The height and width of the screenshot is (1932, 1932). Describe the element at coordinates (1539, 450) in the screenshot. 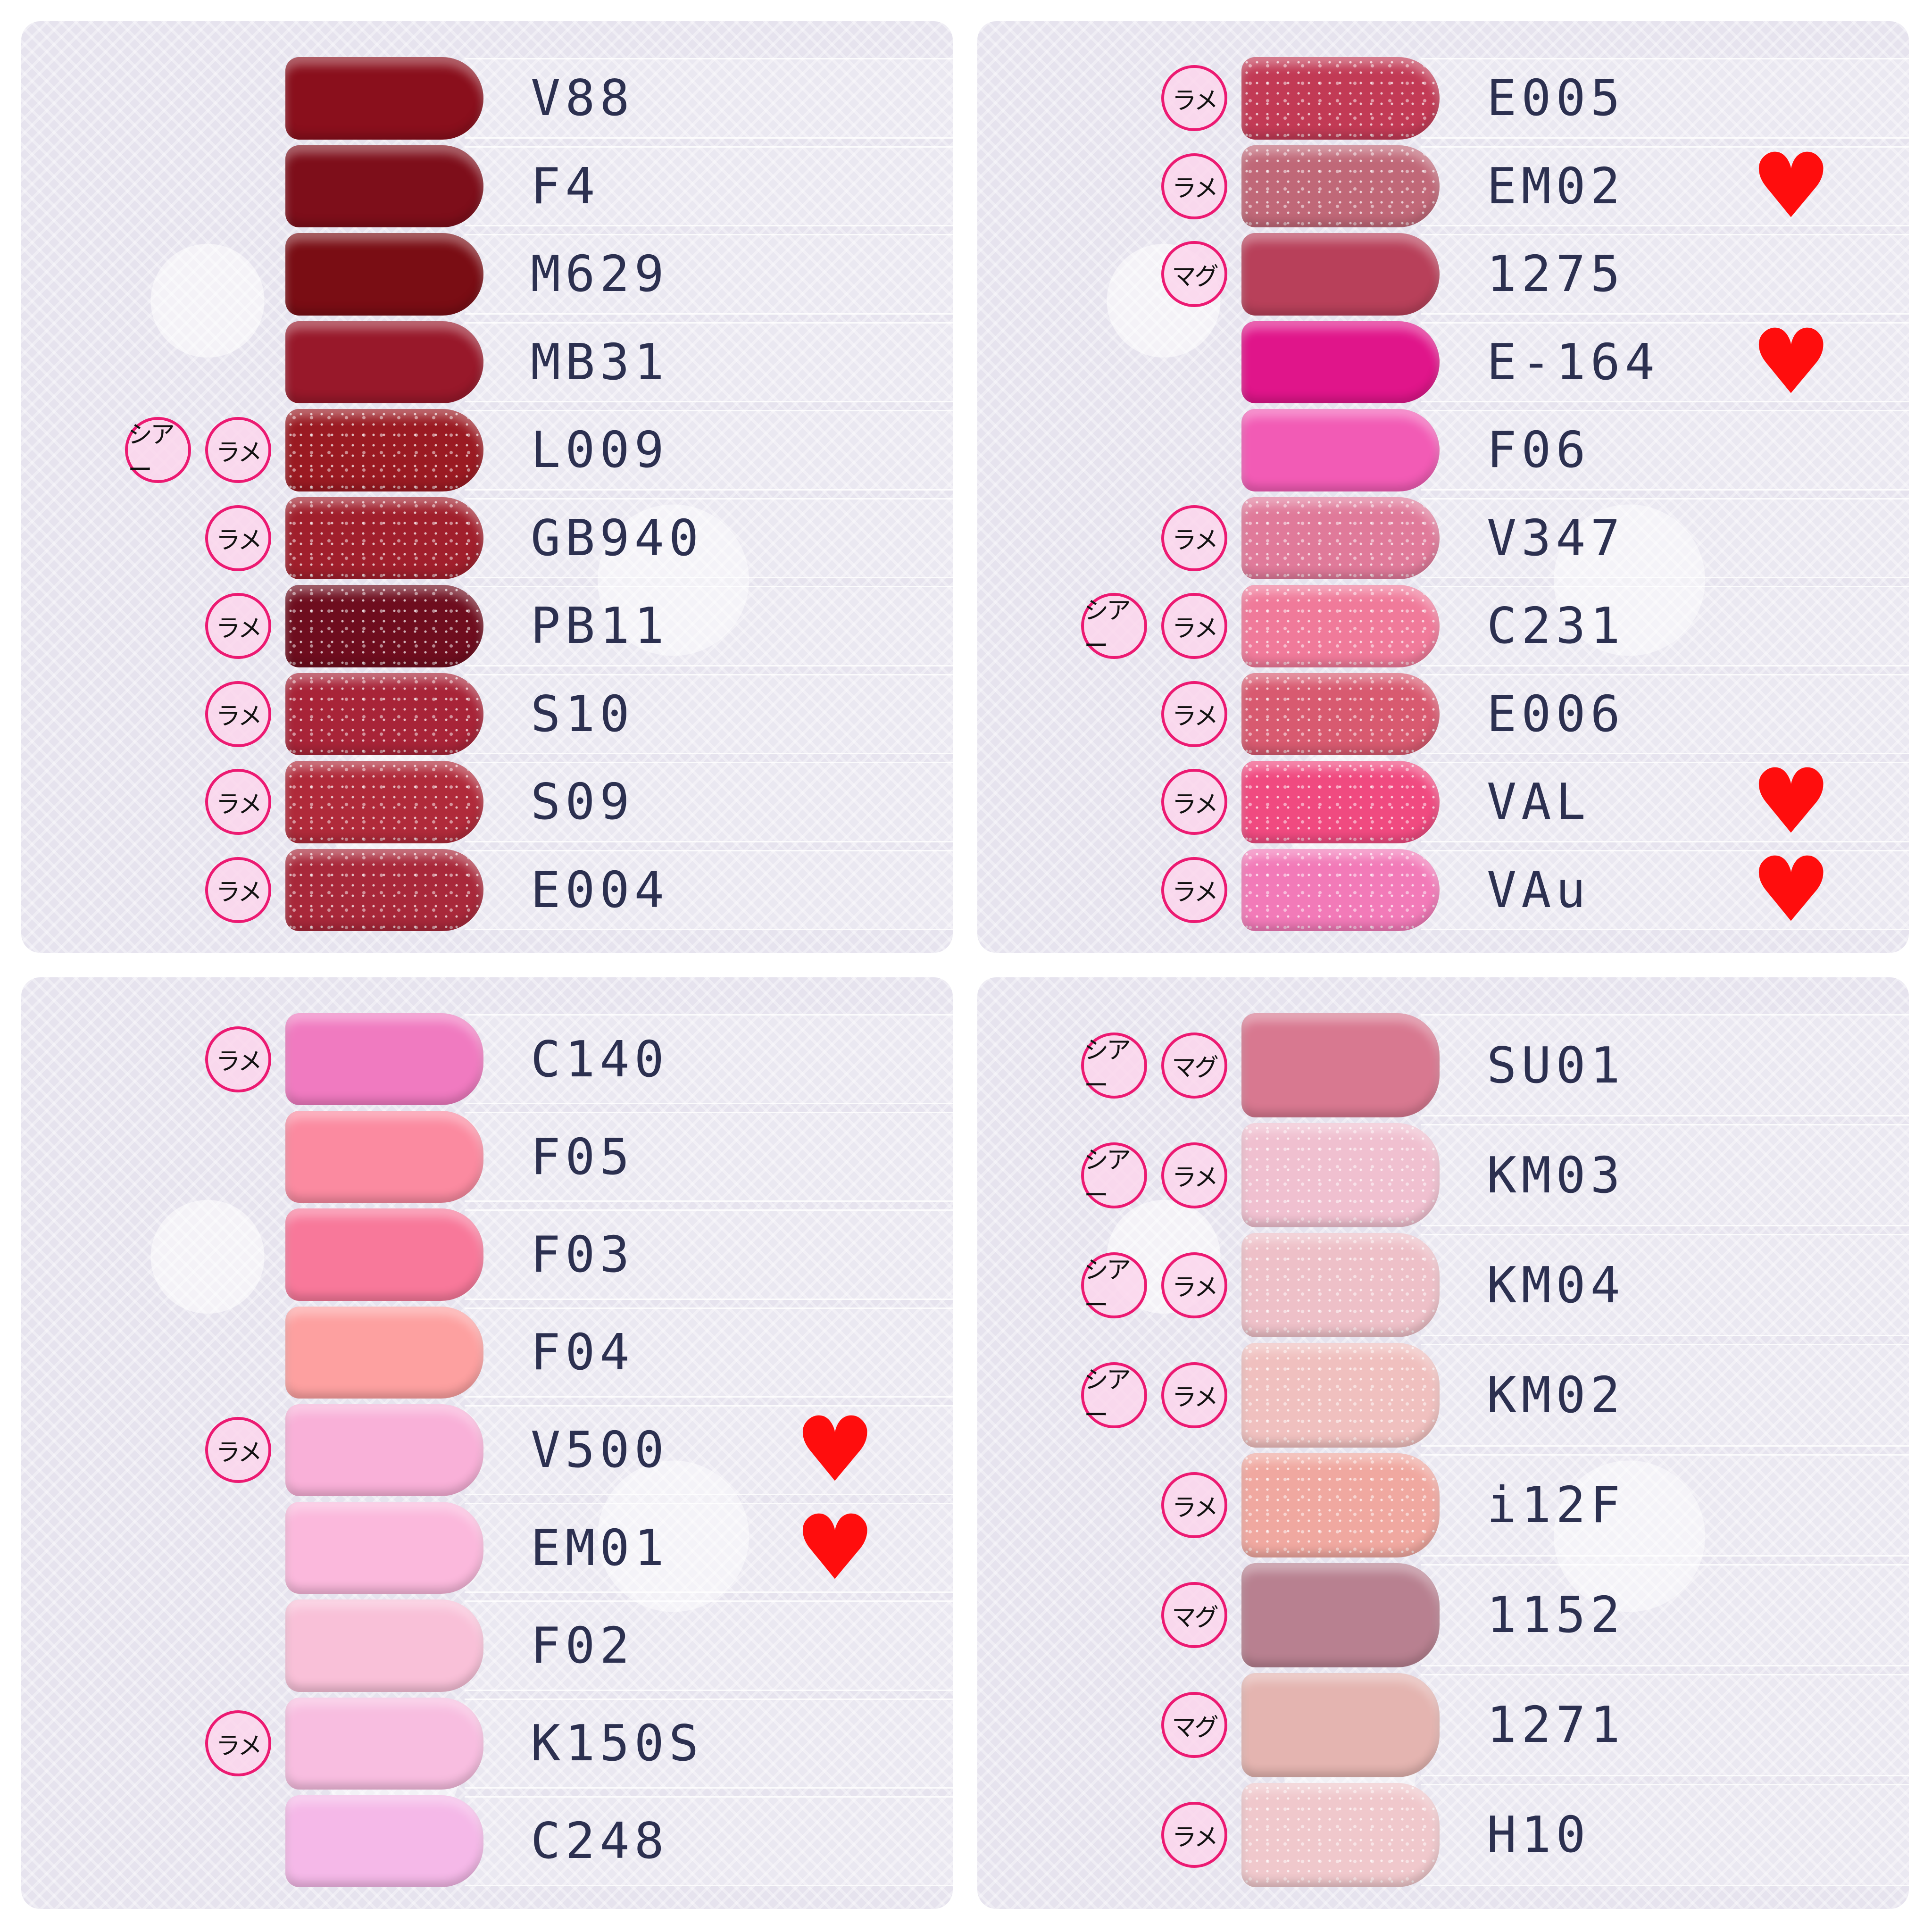

I see `swatch-label: F06` at that location.